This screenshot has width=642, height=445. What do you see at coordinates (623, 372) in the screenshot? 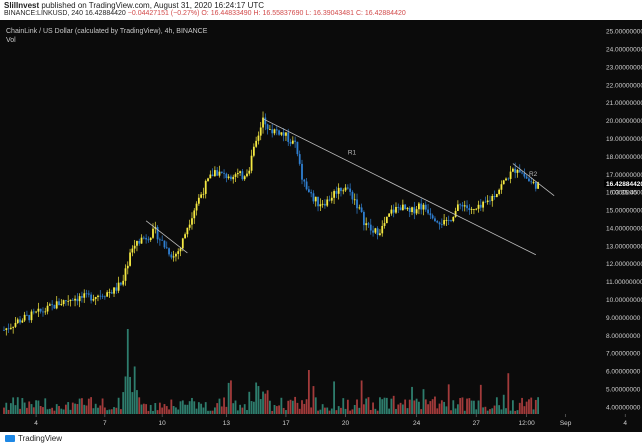
I see `y-tick-label: 6.00000000` at bounding box center [623, 372].